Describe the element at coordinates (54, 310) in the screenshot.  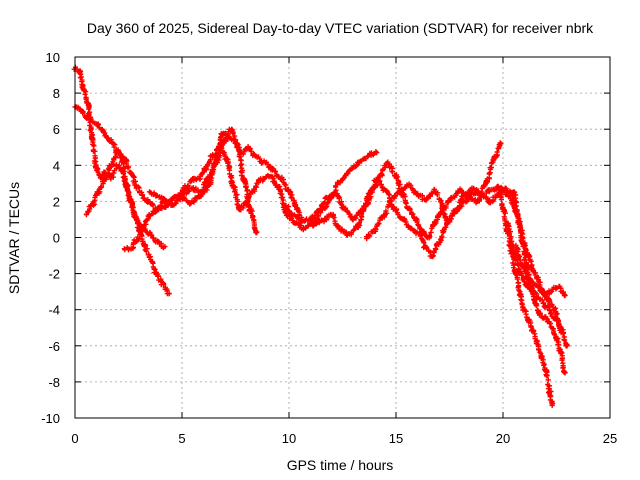
I see `y-tick-label: -4` at that location.